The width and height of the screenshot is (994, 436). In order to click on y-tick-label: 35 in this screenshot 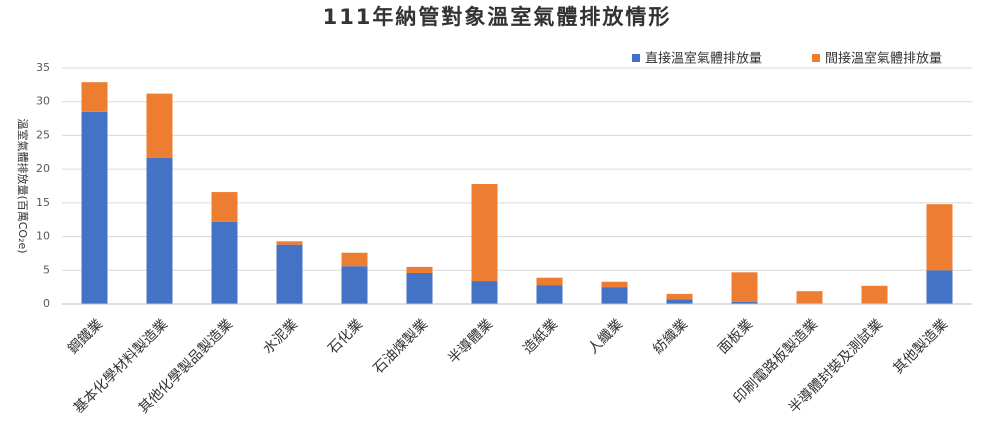, I will do `click(43, 67)`.